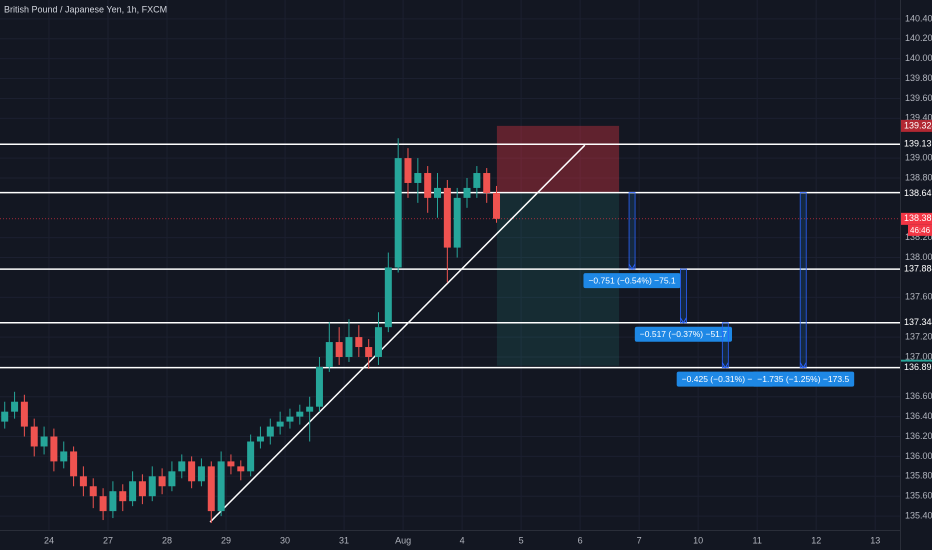  Describe the element at coordinates (226, 540) in the screenshot. I see `x-tick-label: 29` at that location.